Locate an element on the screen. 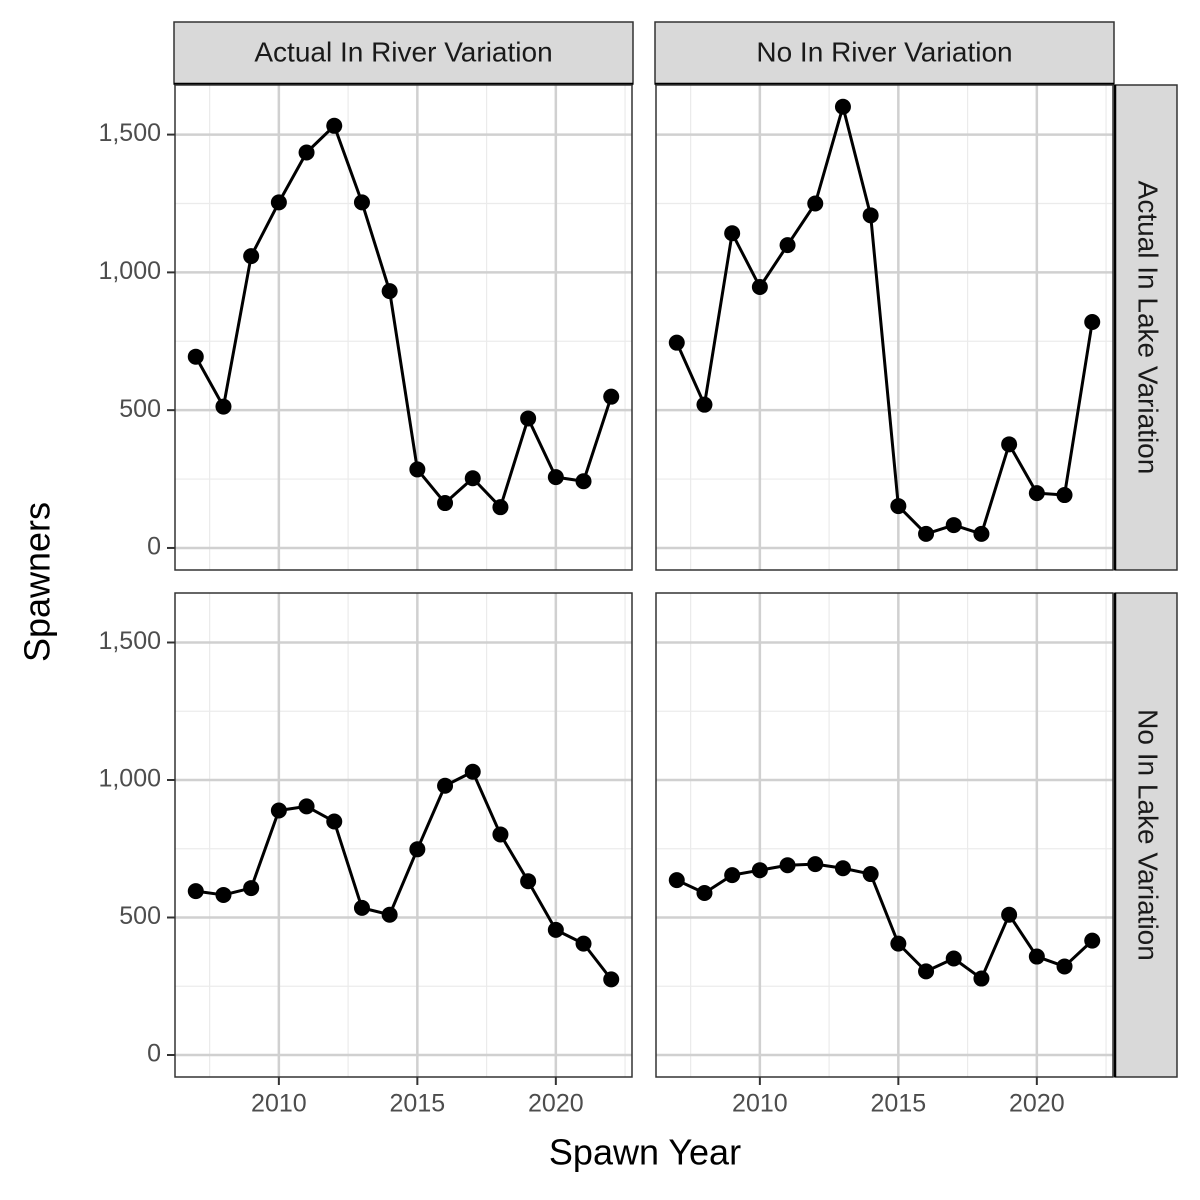  strip-label: Actual In Lake Variation is located at coordinates (1148, 328).